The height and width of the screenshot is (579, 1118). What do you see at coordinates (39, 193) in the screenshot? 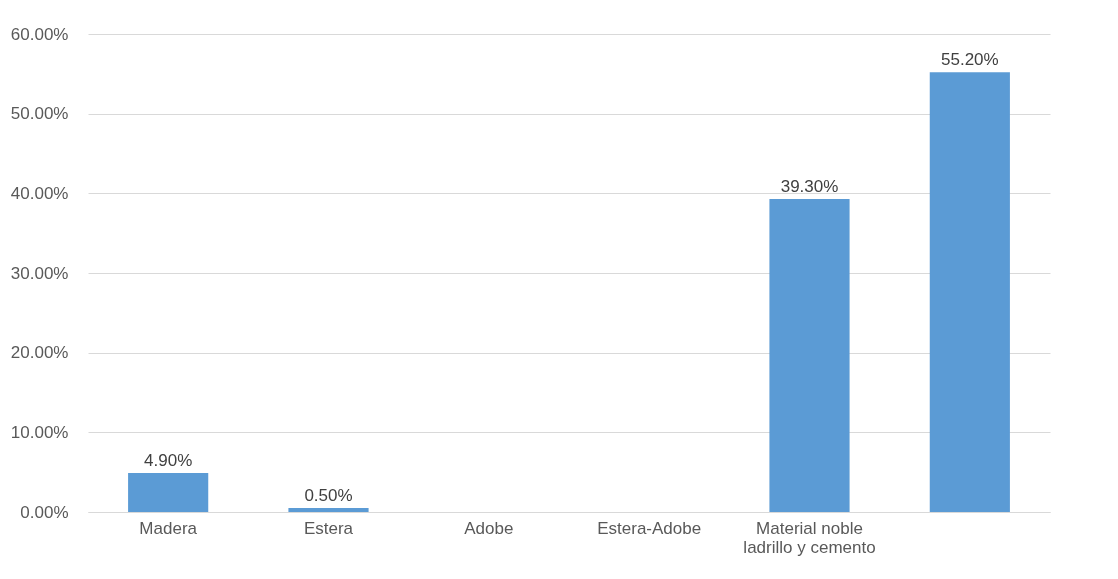
I see `y-tick-label: 40.00%` at bounding box center [39, 193].